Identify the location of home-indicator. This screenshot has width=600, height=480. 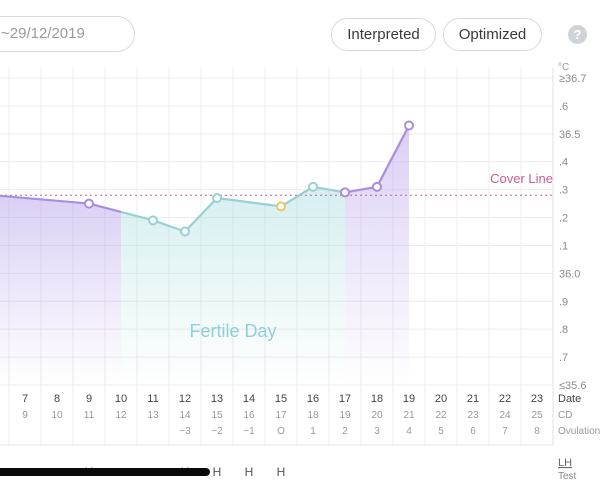
(105, 472).